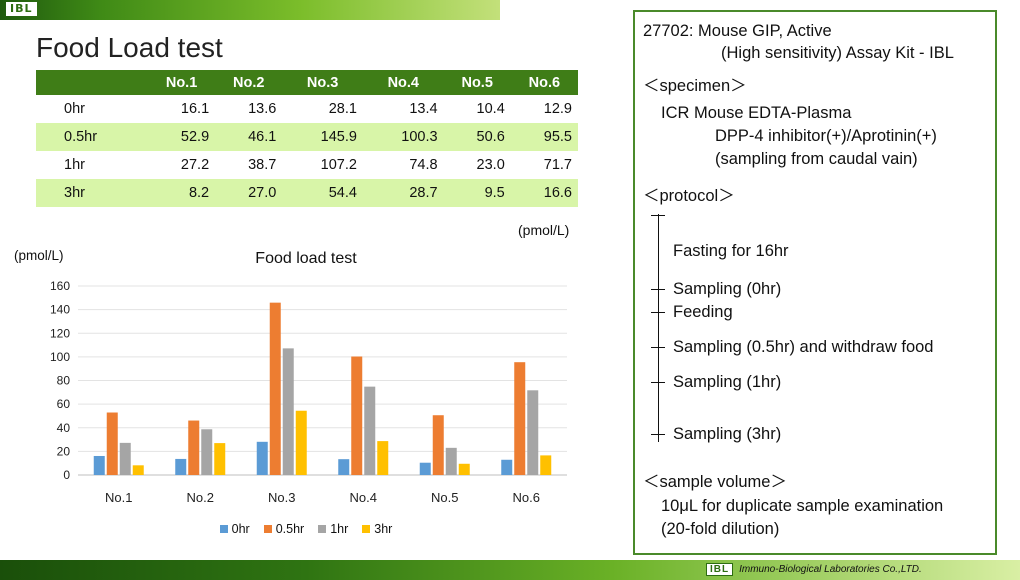 The width and height of the screenshot is (1020, 580). What do you see at coordinates (544, 230) in the screenshot?
I see `table-unit: (pmol/L)` at bounding box center [544, 230].